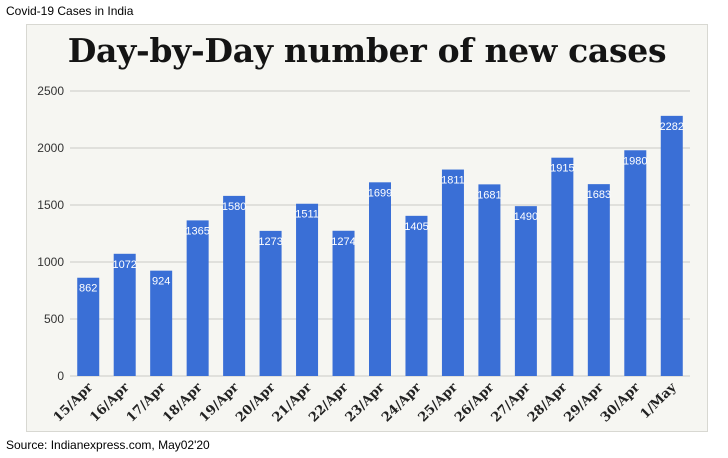  Describe the element at coordinates (70, 11) in the screenshot. I see `chart-header: Covid-19 Cases in India` at that location.